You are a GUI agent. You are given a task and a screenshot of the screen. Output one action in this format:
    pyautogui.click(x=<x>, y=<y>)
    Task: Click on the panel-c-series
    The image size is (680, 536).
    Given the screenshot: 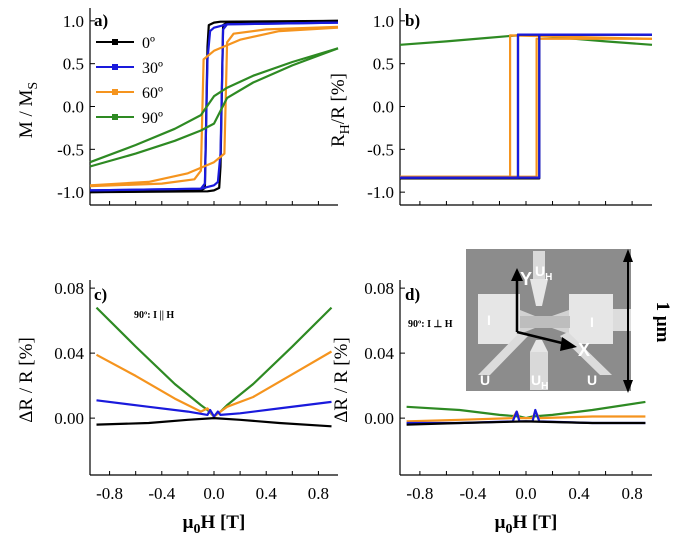 What is the action you would take?
    pyautogui.click(x=214, y=367)
    